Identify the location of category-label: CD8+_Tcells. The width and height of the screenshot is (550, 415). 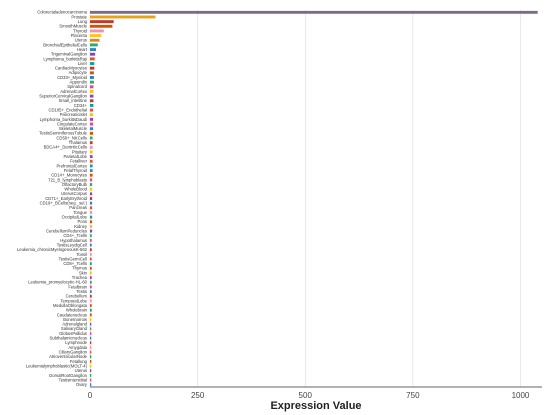
(75, 263).